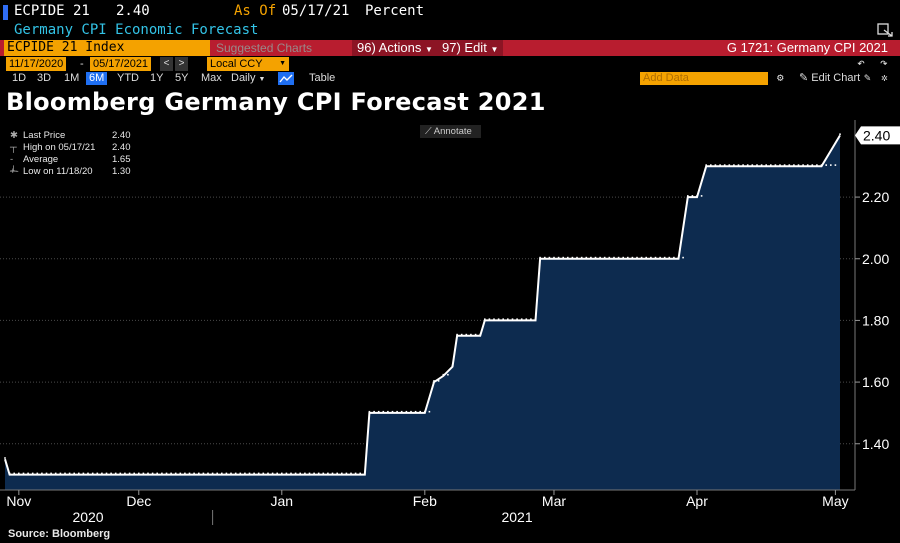 This screenshot has height=543, width=900. I want to click on y-axis-ticks: 1.40 1.60 1.80 2.00 2.20, so click(872, 320).